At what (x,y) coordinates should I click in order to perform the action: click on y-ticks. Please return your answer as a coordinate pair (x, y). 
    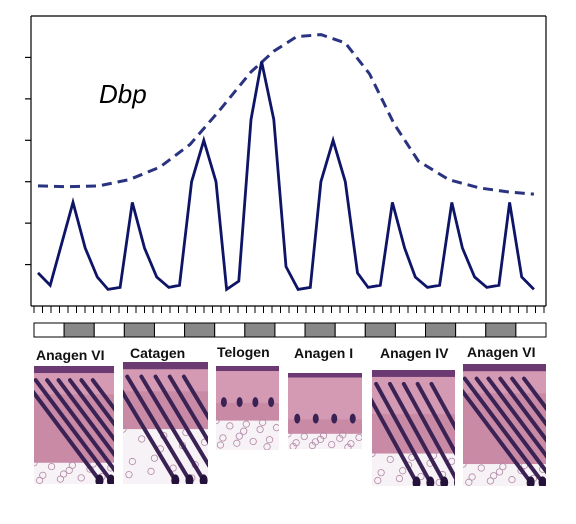
    Looking at the image, I should click on (28, 161).